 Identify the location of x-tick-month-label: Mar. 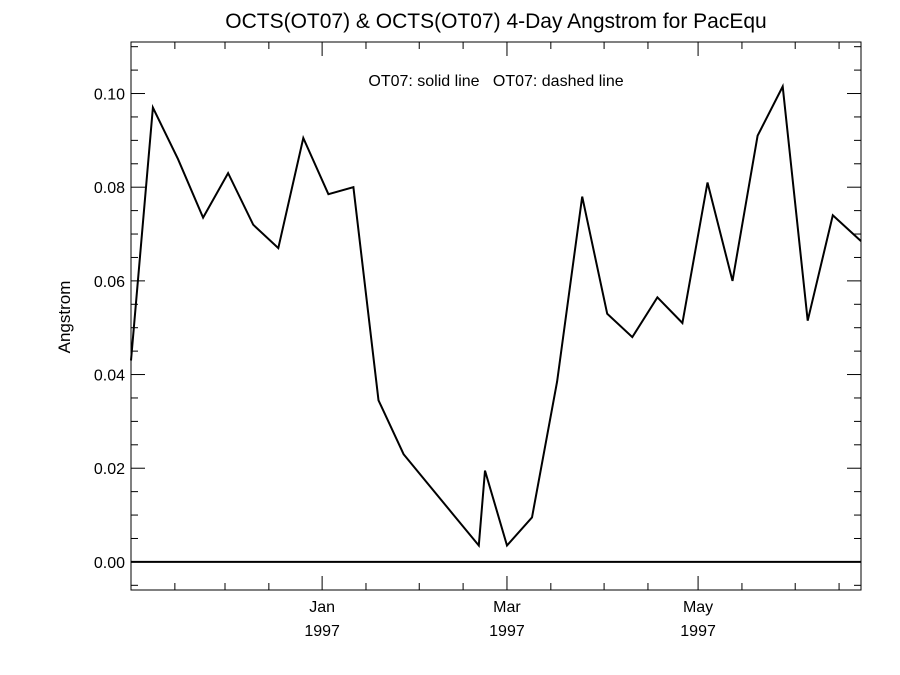
(507, 607).